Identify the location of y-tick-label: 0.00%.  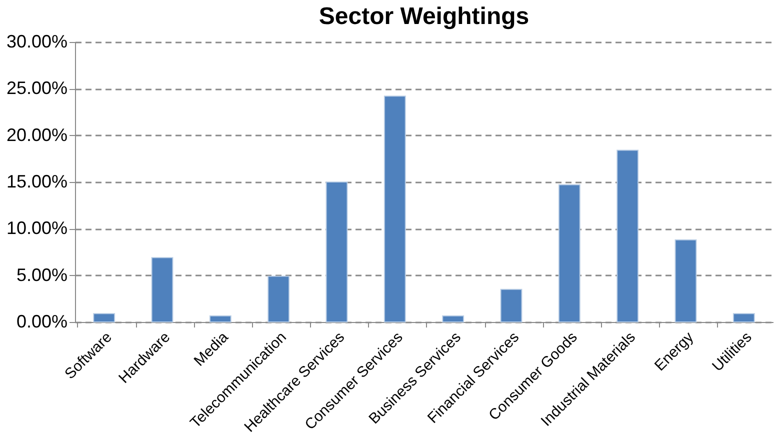
(42, 322).